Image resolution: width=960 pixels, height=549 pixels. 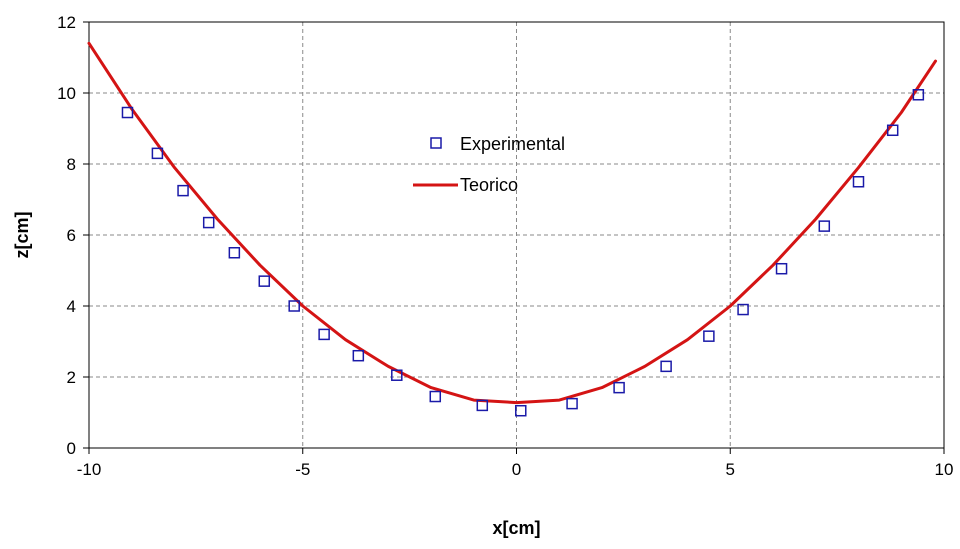 I want to click on y-tick-label: 0, so click(x=71, y=448).